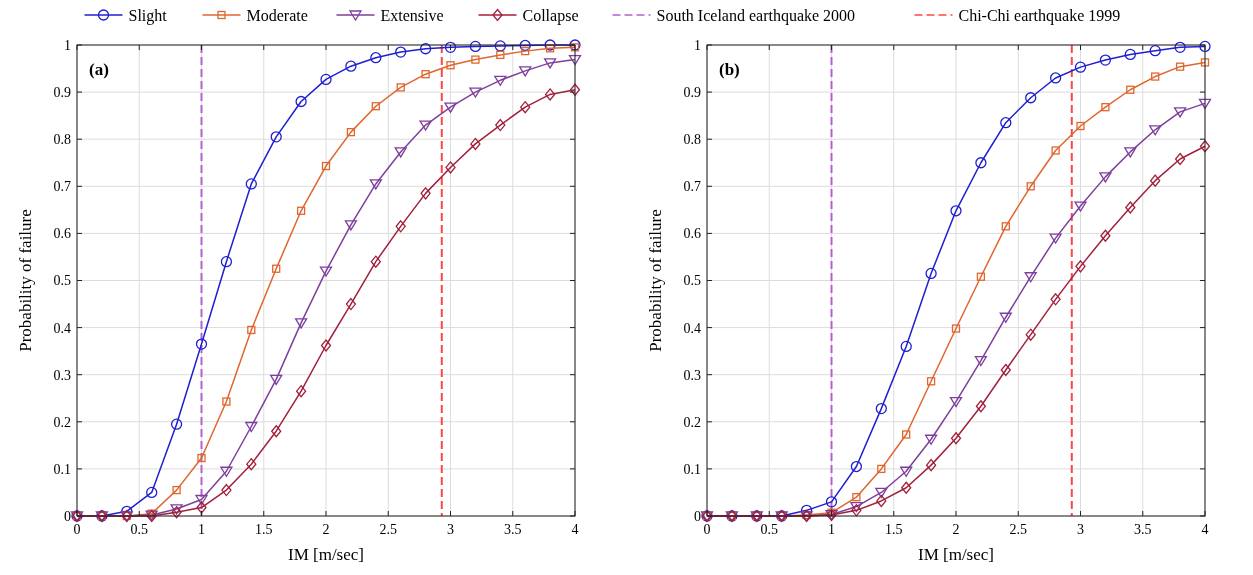  Describe the element at coordinates (956, 529) in the screenshot. I see `x-tick-label: 2` at that location.